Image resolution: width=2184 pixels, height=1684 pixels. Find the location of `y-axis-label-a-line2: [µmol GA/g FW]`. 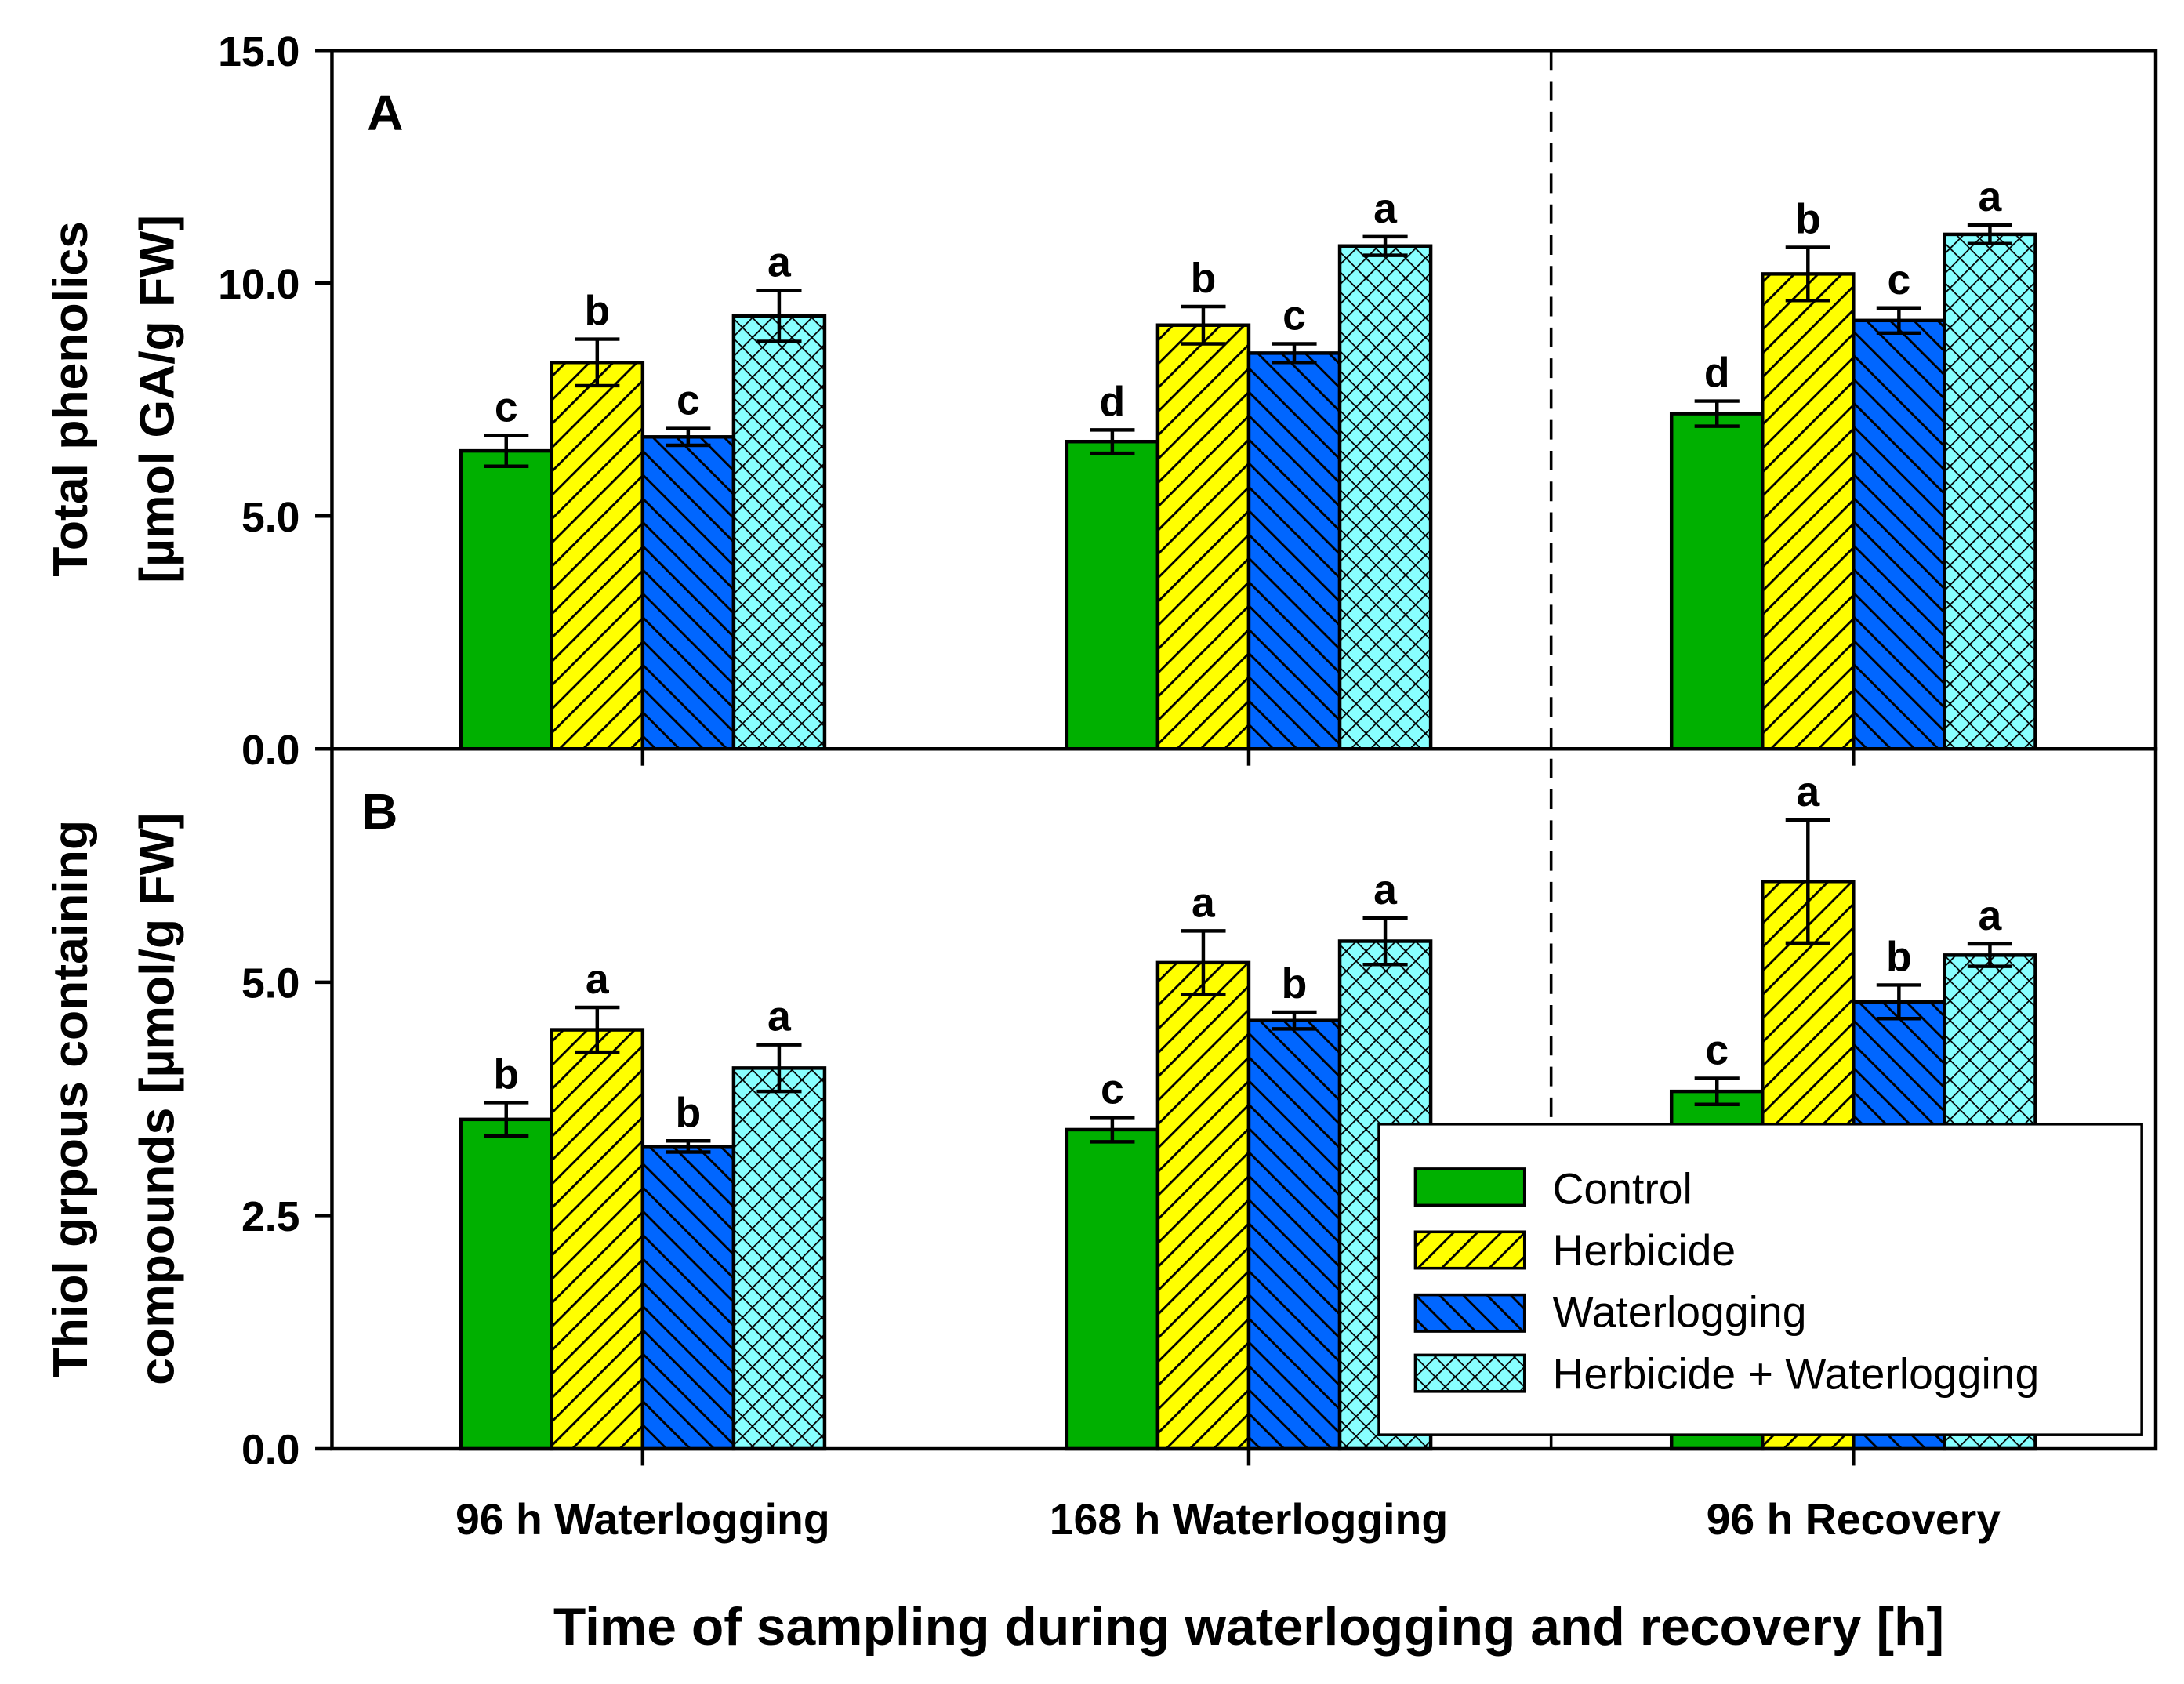

y-axis-label-a-line2: [µmol GA/g FW] is located at coordinates (157, 399).